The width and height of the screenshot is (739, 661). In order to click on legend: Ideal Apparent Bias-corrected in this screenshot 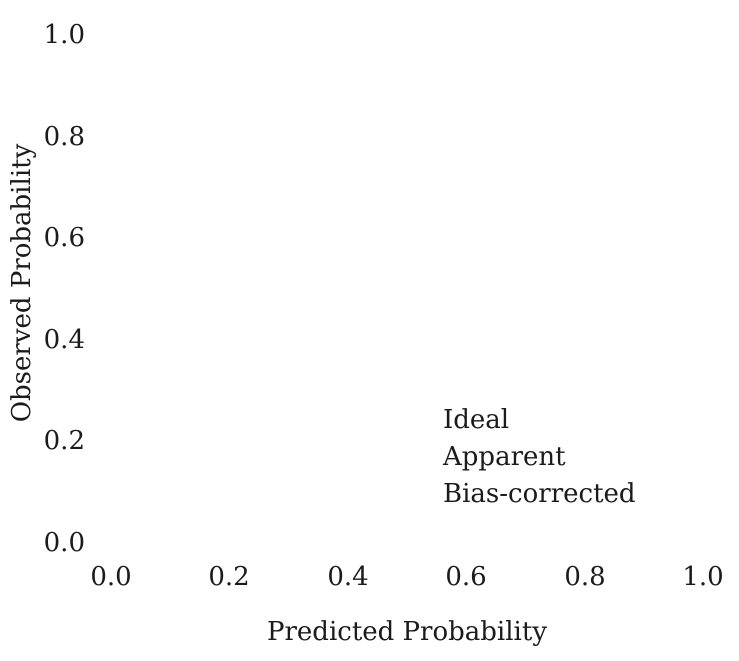, I will do `click(539, 457)`.